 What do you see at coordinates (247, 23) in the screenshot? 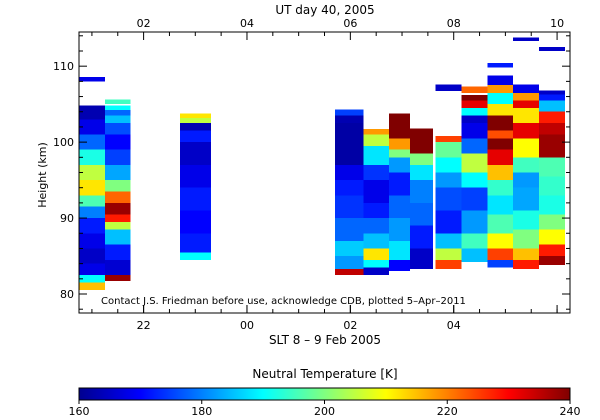
I see `top-axis-tick-label: 04` at bounding box center [247, 23].